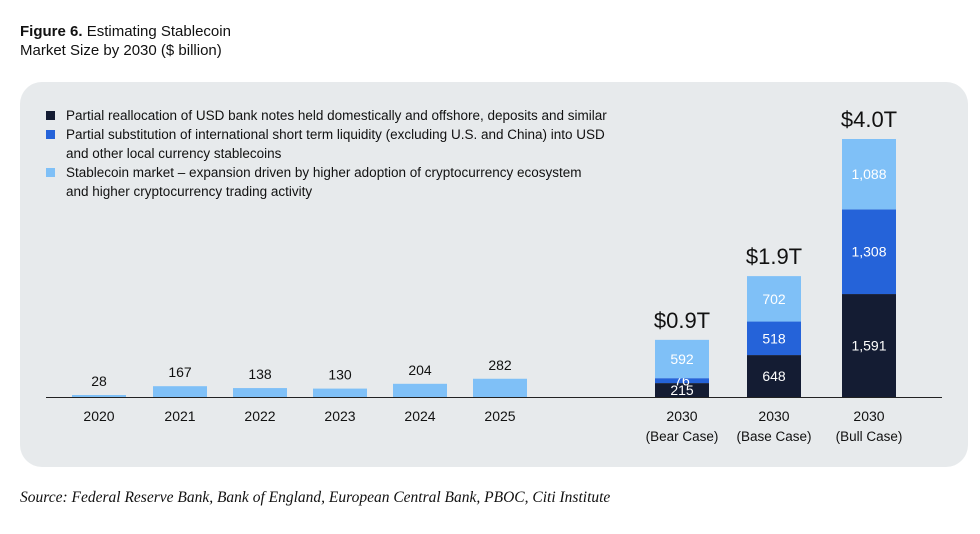 The height and width of the screenshot is (534, 980). Describe the element at coordinates (869, 436) in the screenshot. I see `x-tick-sublabel: (Bull Case)` at that location.